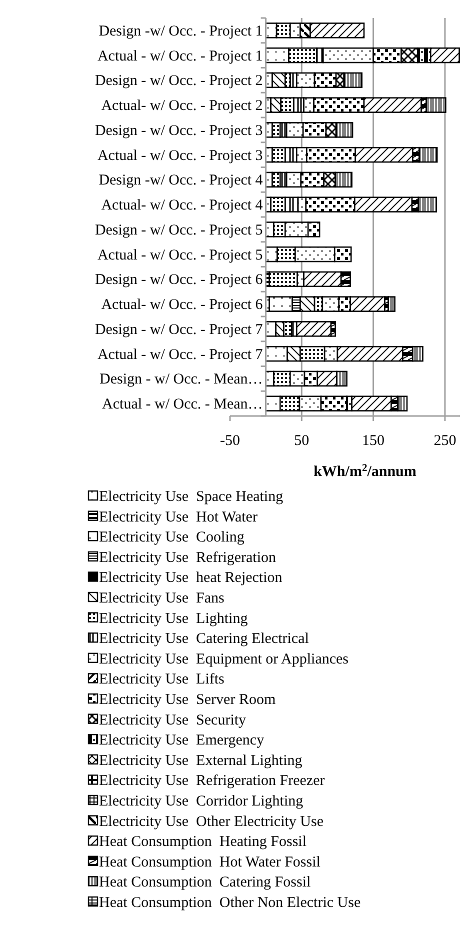 This screenshot has height=929, width=466. I want to click on legend-label: Electricity Use Emergency, so click(182, 740).